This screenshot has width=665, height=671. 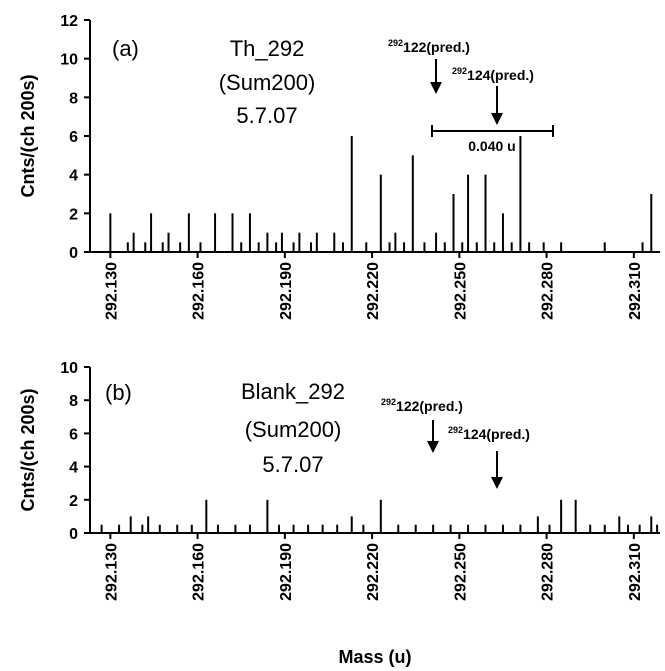 What do you see at coordinates (491, 146) in the screenshot?
I see `scale-bar-label-a: 0.040 u` at bounding box center [491, 146].